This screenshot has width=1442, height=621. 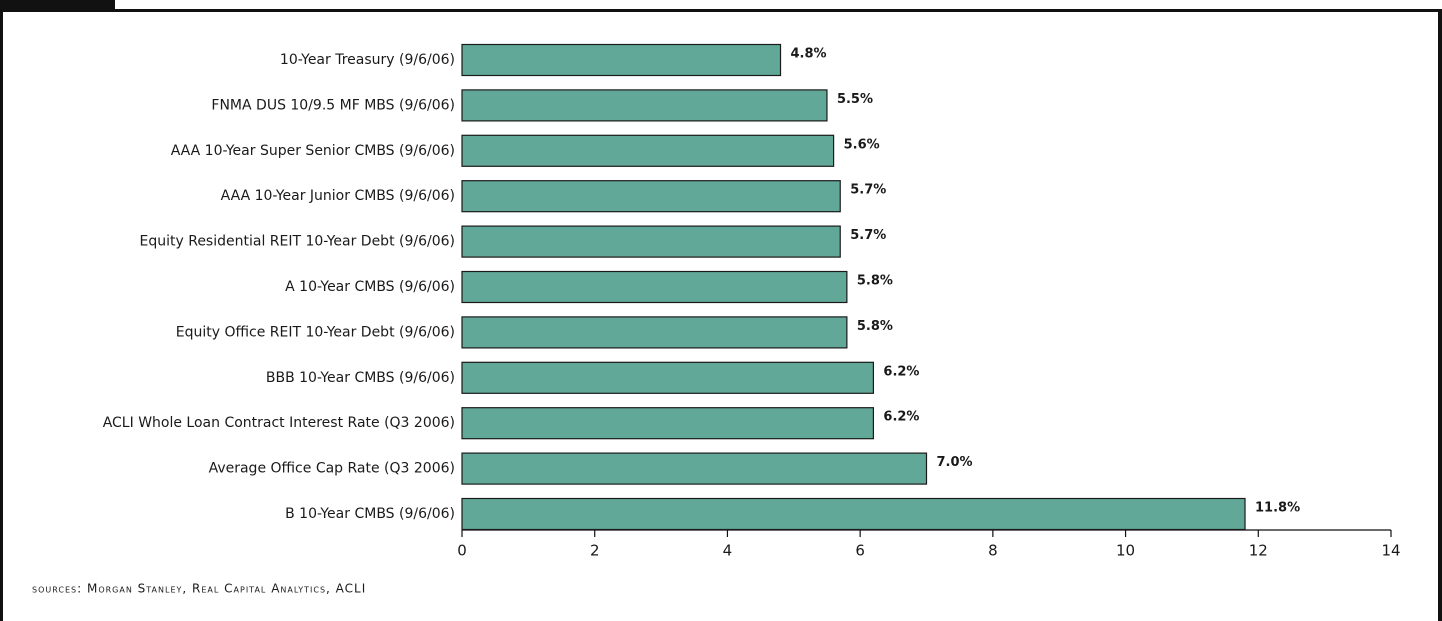 What do you see at coordinates (333, 105) in the screenshot?
I see `category-label: FNMA DUS 10/9.5 MF MBS (9/6/06)` at bounding box center [333, 105].